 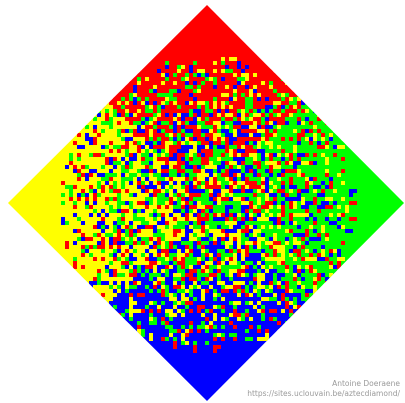 What do you see at coordinates (323, 393) in the screenshot?
I see `credit-url: https://sites.uclouvain.be/aztecdiamond/` at bounding box center [323, 393].